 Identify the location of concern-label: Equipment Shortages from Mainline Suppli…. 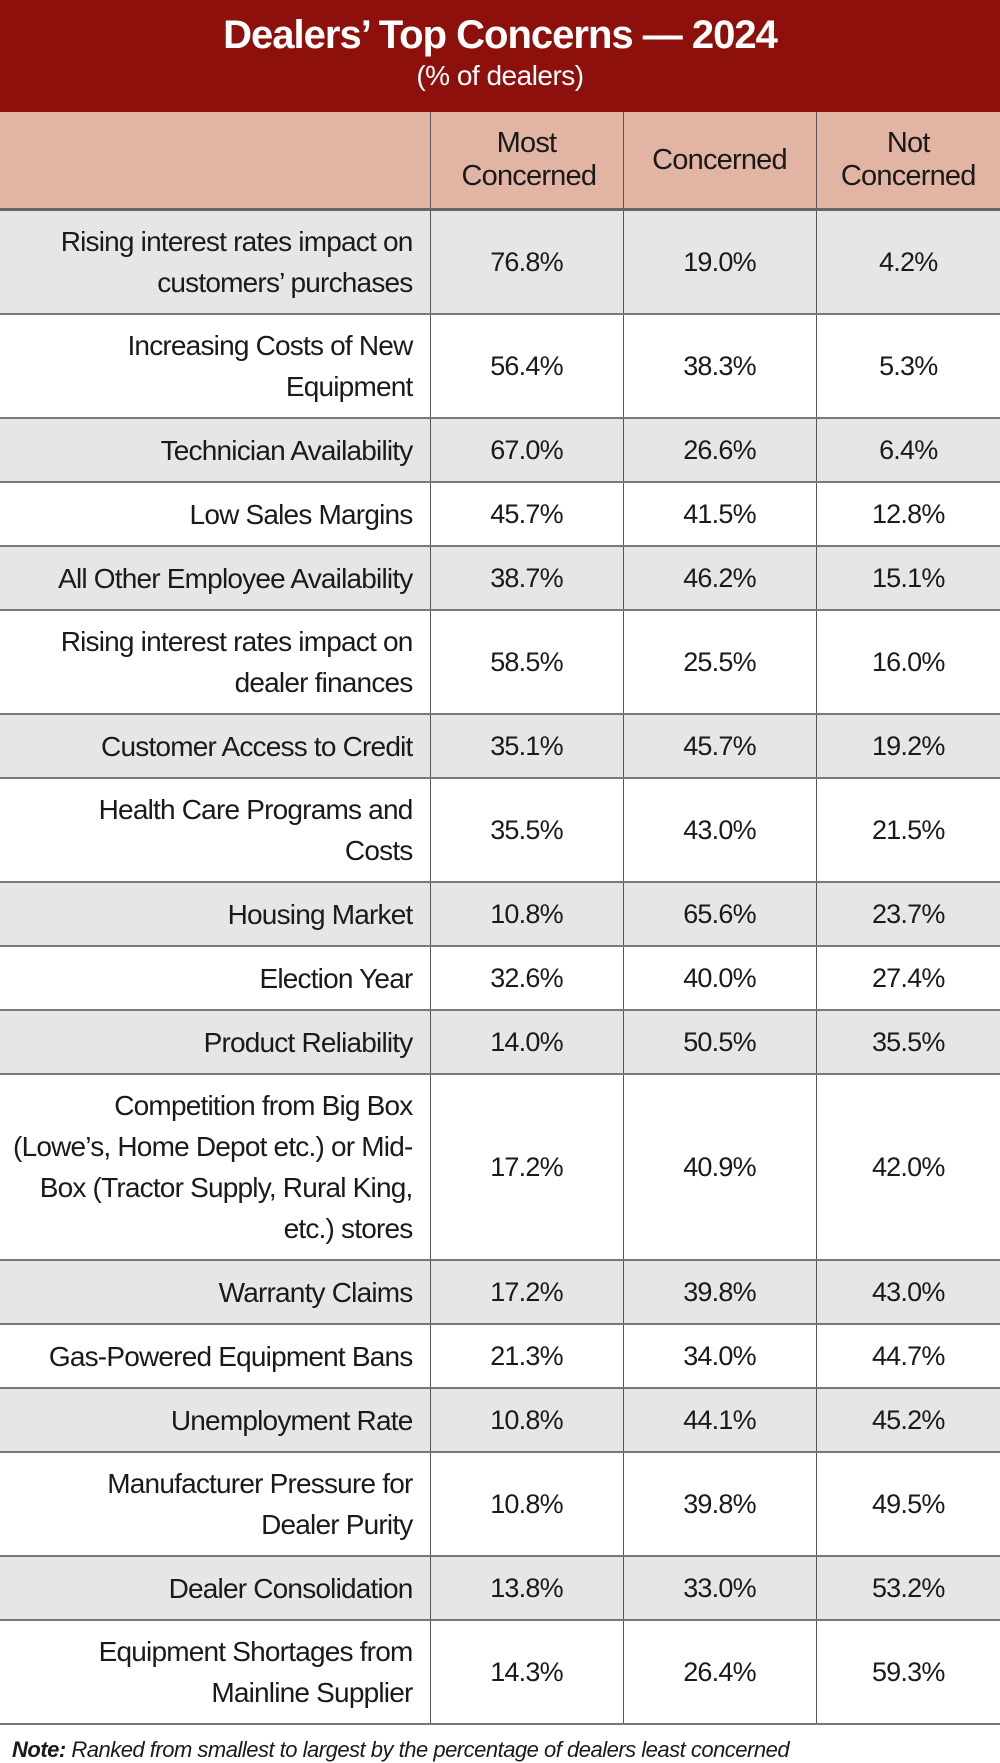
(215, 1672).